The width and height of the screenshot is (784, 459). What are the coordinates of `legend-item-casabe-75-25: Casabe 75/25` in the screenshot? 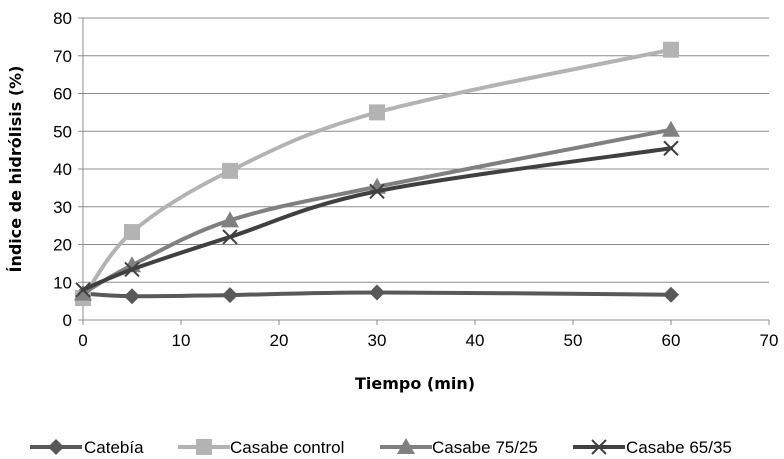 It's located at (459, 447).